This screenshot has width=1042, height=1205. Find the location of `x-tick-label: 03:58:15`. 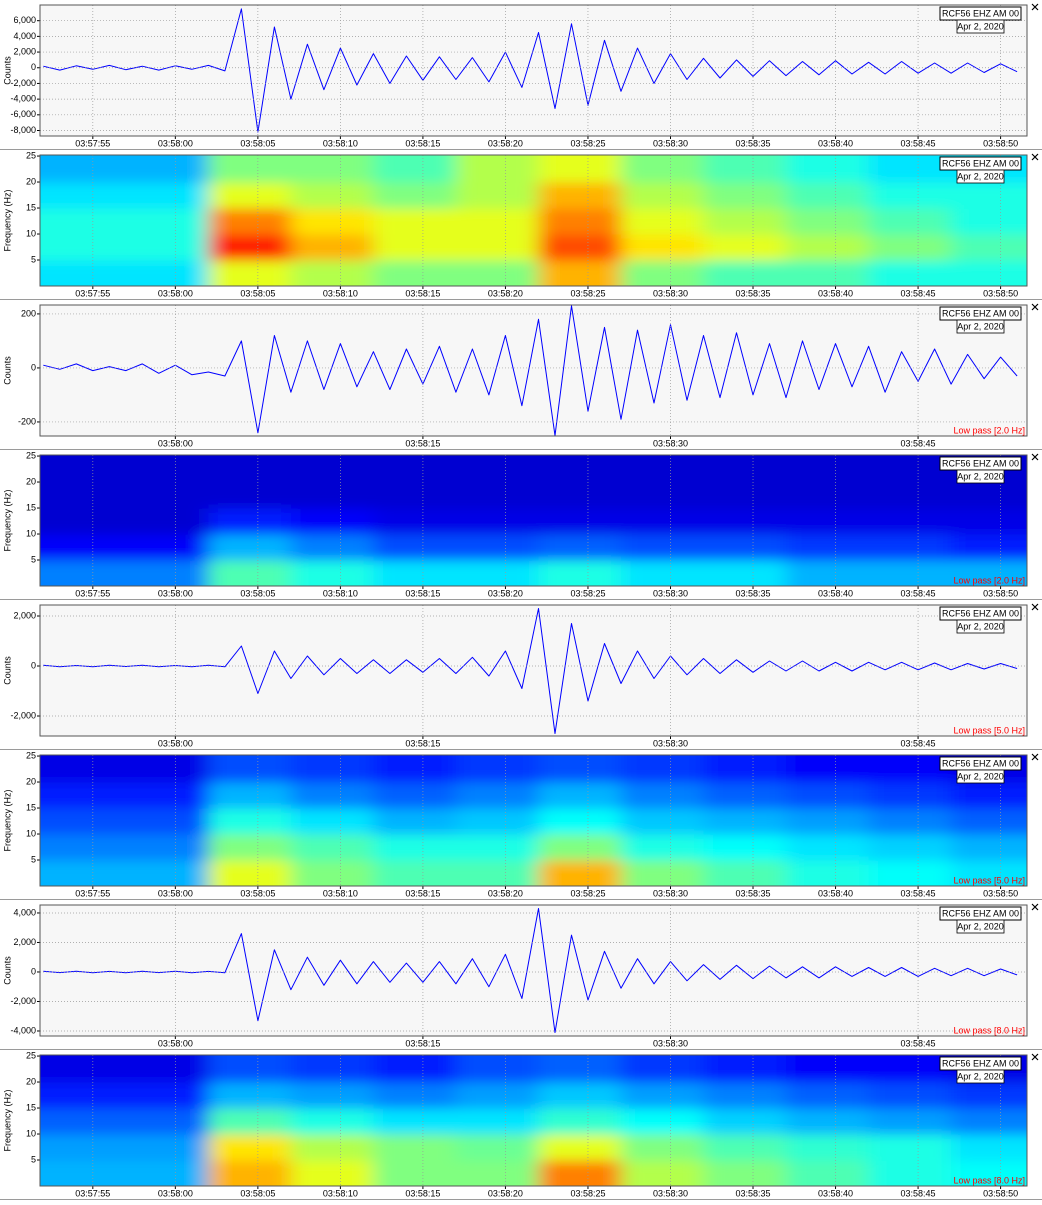

x-tick-label: 03:58:15 is located at coordinates (422, 743).